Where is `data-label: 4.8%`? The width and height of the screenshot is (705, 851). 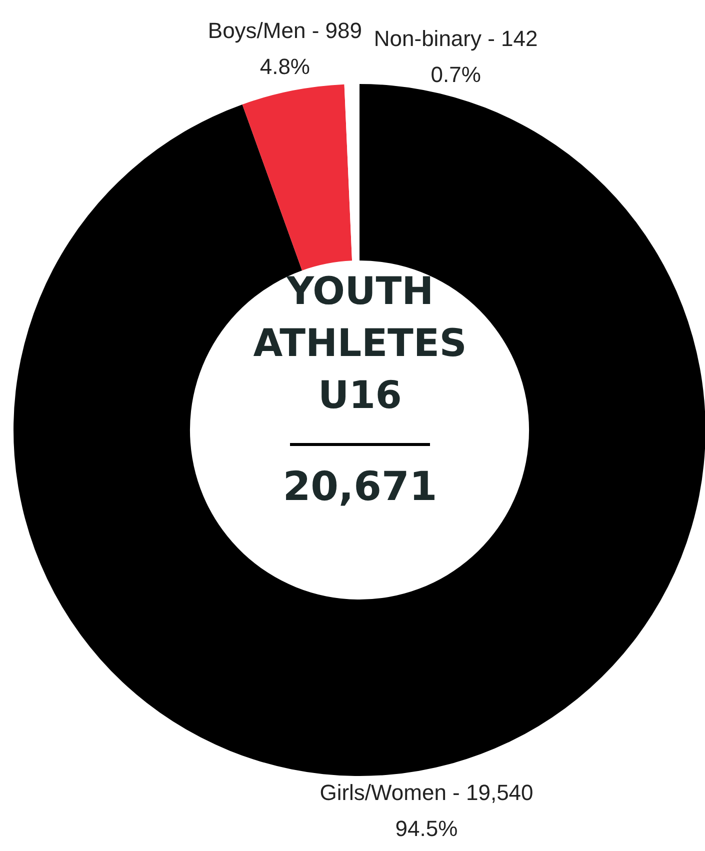 data-label: 4.8% is located at coordinates (285, 67).